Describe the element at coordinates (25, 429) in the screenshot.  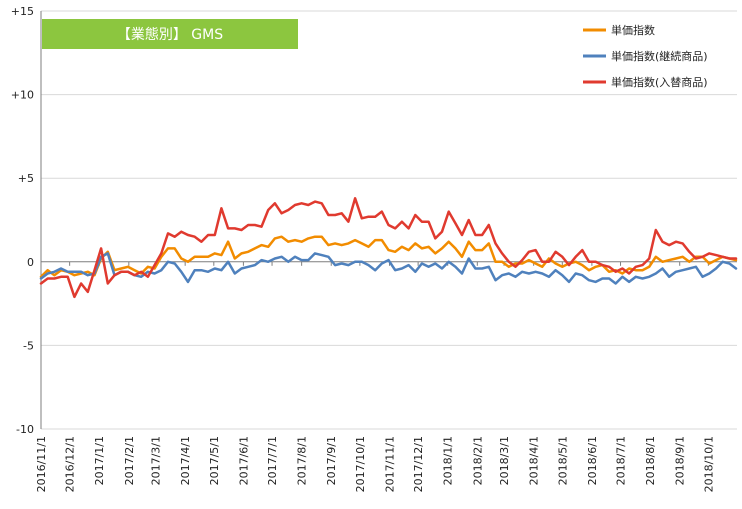
I see `y-tick-label: -10` at that location.